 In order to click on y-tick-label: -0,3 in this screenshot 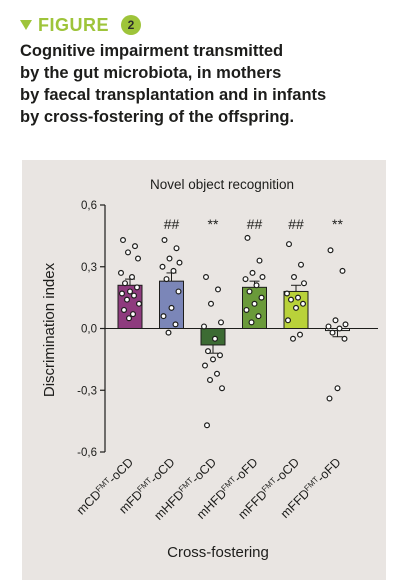, I will do `click(87, 391)`.